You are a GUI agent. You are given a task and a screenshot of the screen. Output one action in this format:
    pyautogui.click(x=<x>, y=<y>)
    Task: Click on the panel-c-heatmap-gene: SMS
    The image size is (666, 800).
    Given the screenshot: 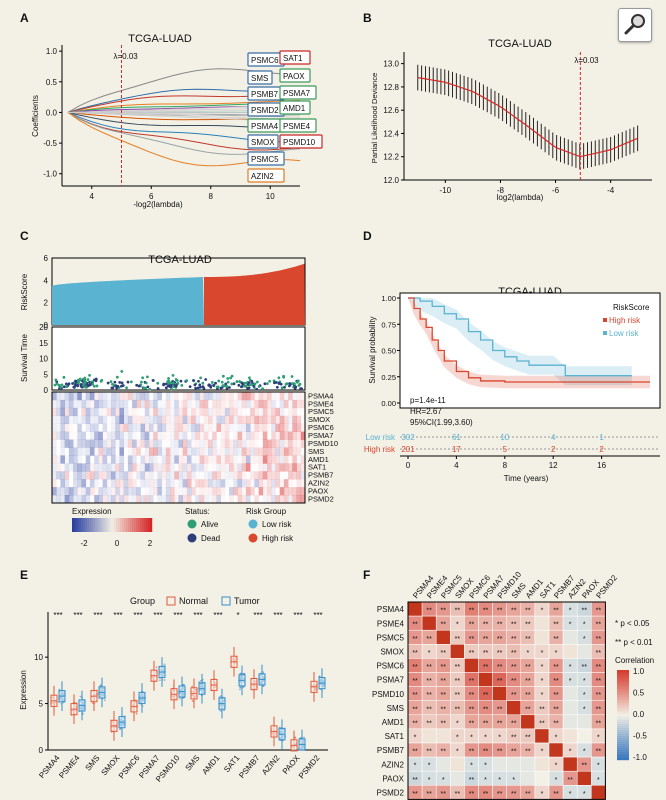 What is the action you would take?
    pyautogui.click(x=316, y=451)
    